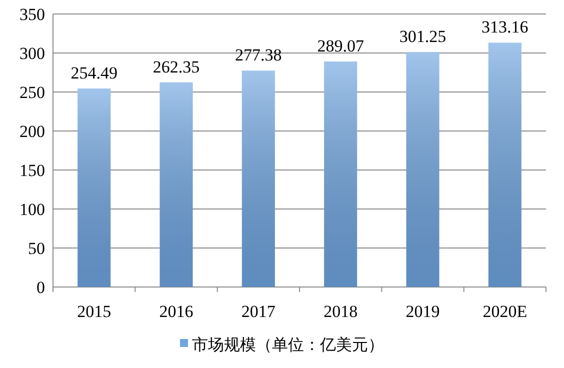 This screenshot has width=564, height=368. What do you see at coordinates (176, 66) in the screenshot?
I see `data-label: 262.35` at bounding box center [176, 66].